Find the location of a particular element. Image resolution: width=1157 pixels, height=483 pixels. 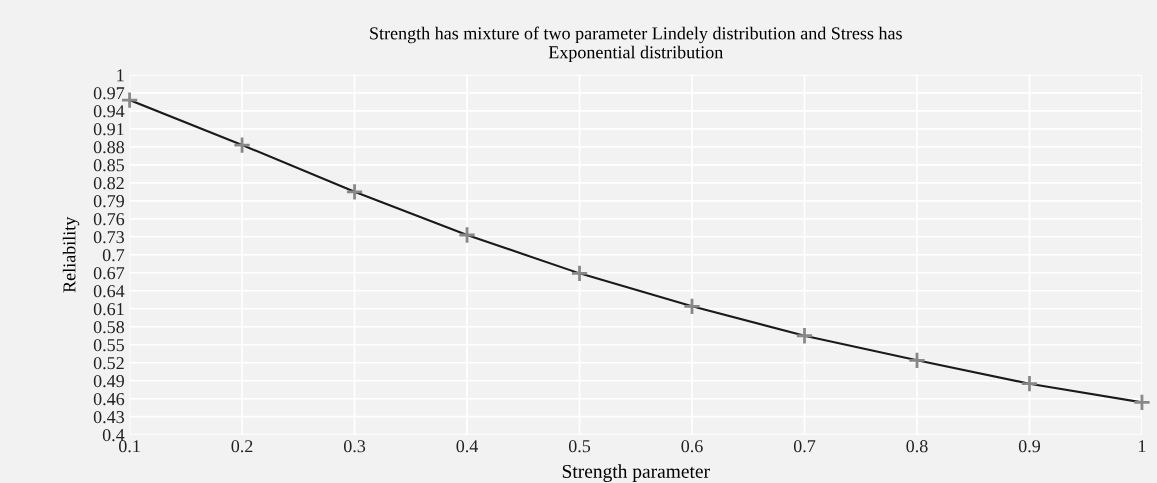

y-tick-label: 0.58 is located at coordinates (109, 327).